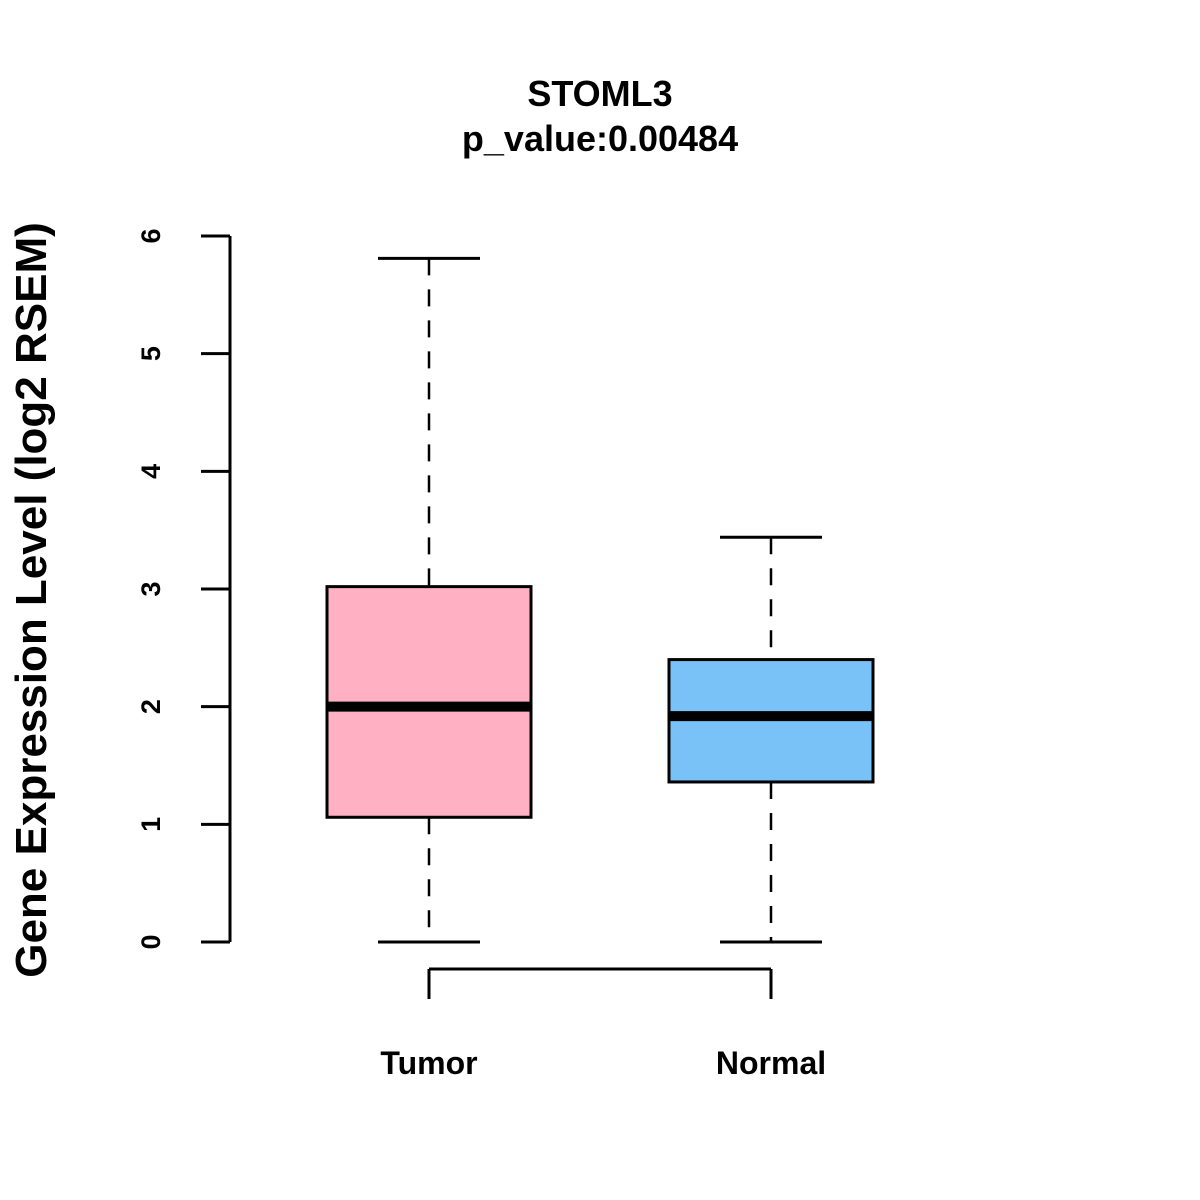 The height and width of the screenshot is (1200, 1200). I want to click on x-axis-labels: Tumor Normal, so click(603, 1063).